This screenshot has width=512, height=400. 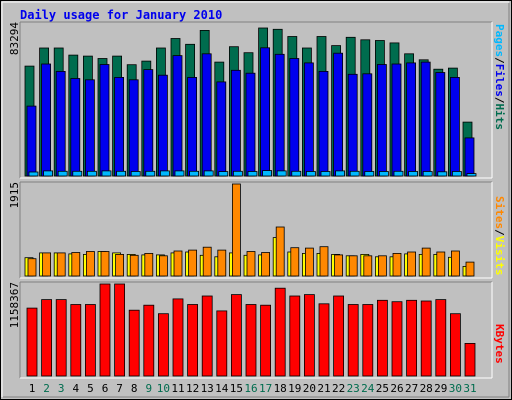 I want to click on x-tick-label: 14, so click(x=222, y=388).